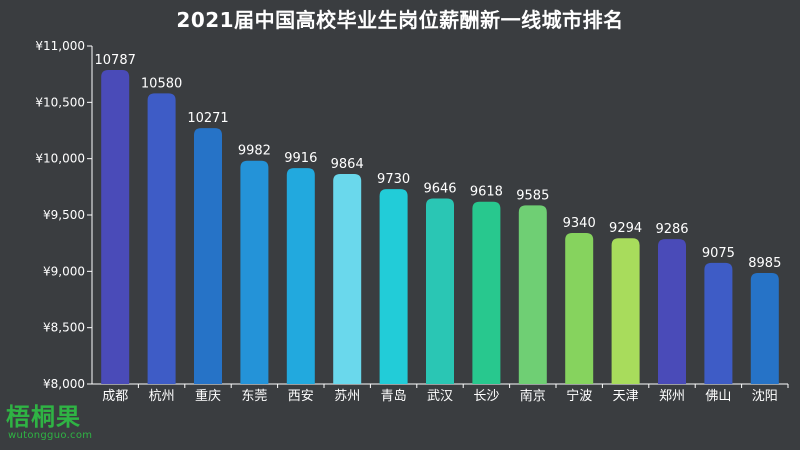 This screenshot has height=450, width=800. Describe the element at coordinates (718, 253) in the screenshot. I see `data-label: 9075` at that location.